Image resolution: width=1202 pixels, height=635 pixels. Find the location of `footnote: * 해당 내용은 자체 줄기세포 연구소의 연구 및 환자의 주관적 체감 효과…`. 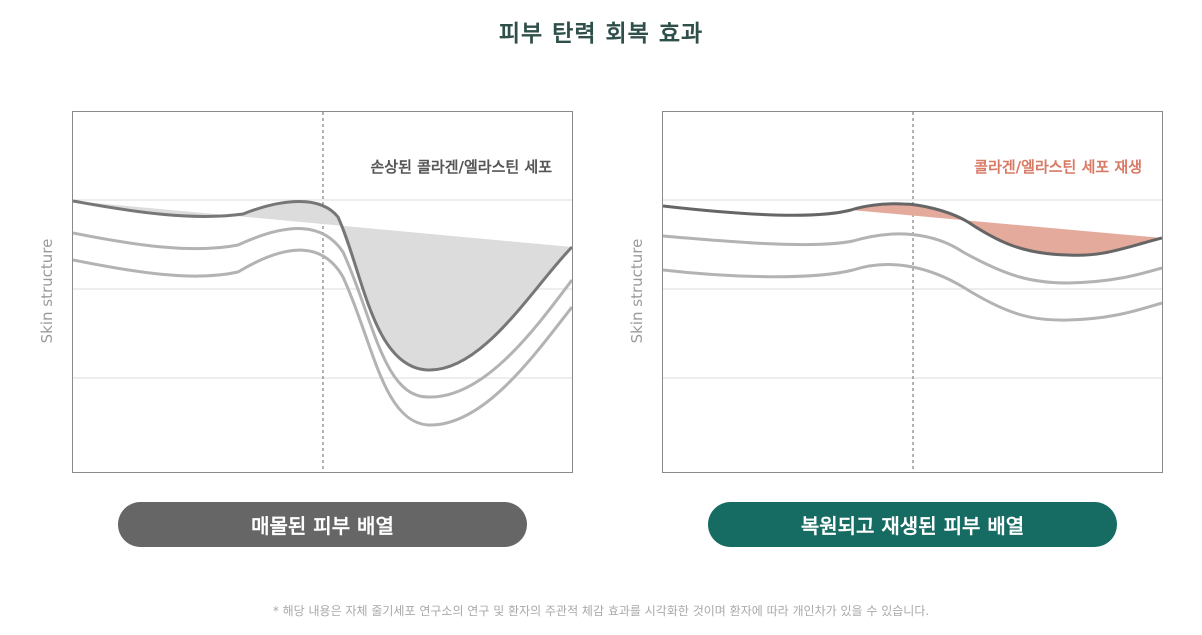

footnote: * 해당 내용은 자체 줄기세포 연구소의 연구 및 환자의 주관적 체감 효과… is located at coordinates (601, 611).